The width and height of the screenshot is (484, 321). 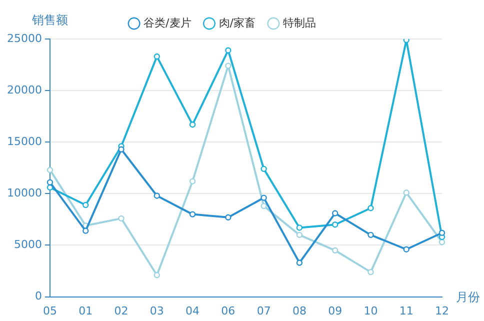 I want to click on x-tick-label: 08, so click(x=299, y=311).